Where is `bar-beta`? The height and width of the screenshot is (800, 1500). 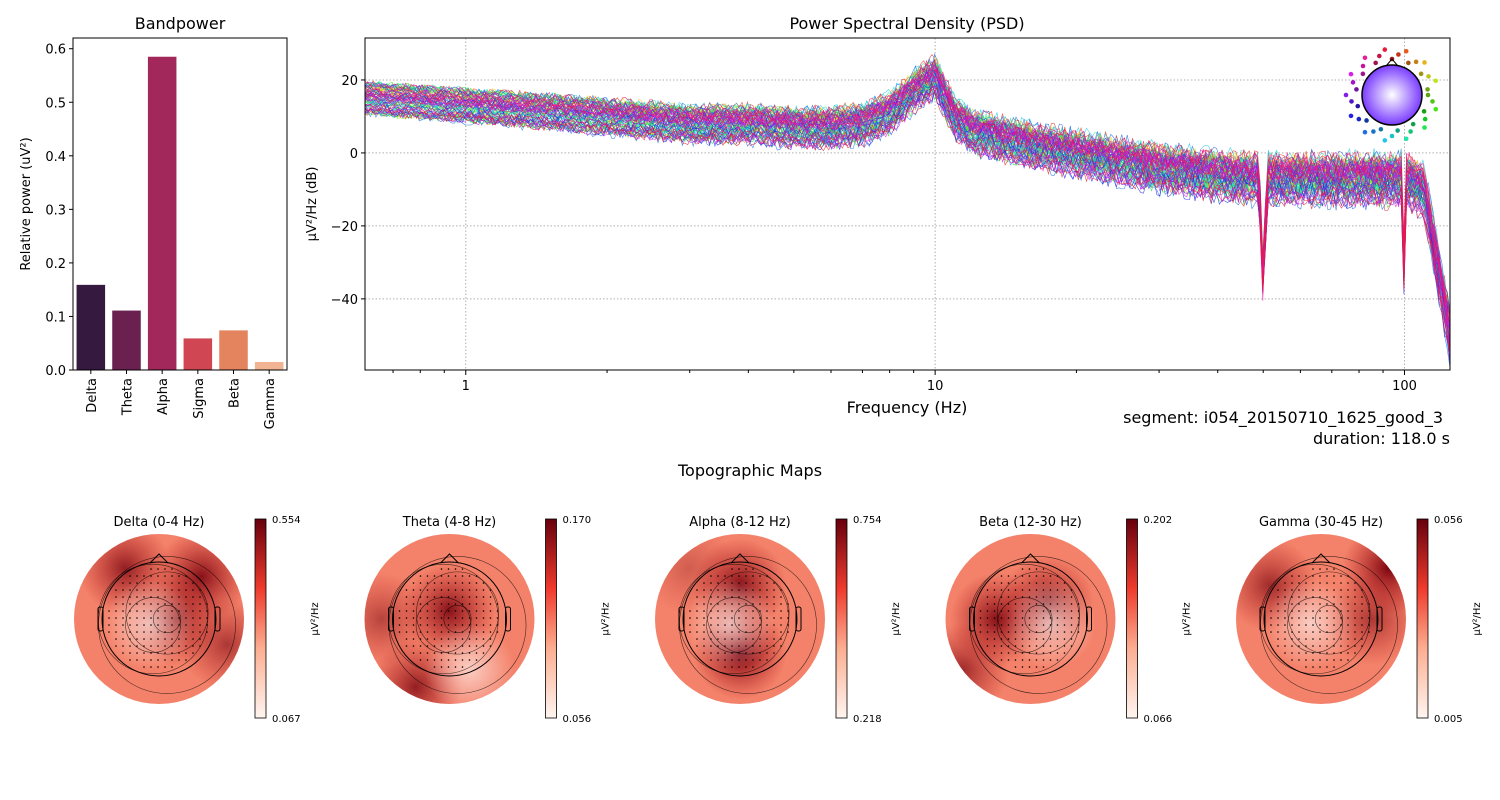 bar-beta is located at coordinates (233, 350).